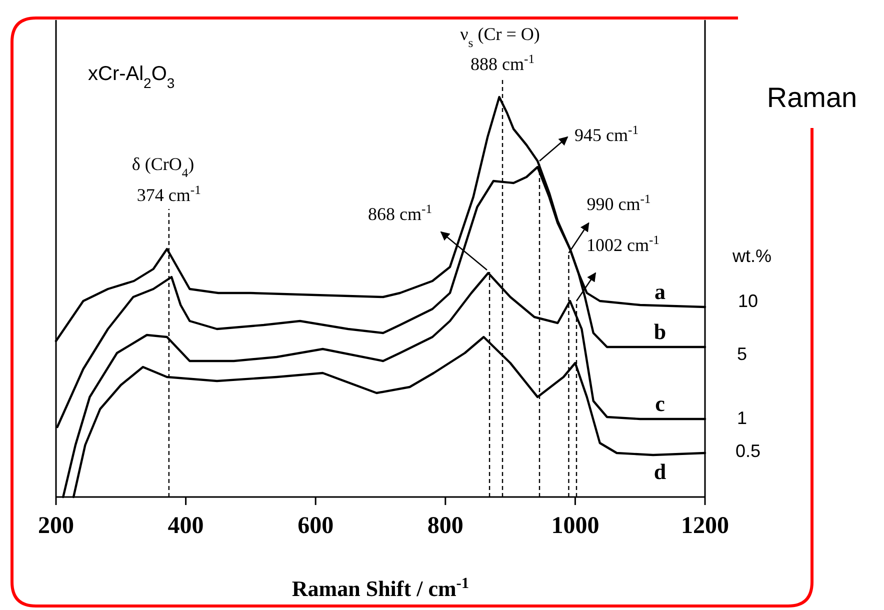  Describe the element at coordinates (400, 213) in the screenshot. I see `annotation: 868 cm$^{-1}$` at that location.